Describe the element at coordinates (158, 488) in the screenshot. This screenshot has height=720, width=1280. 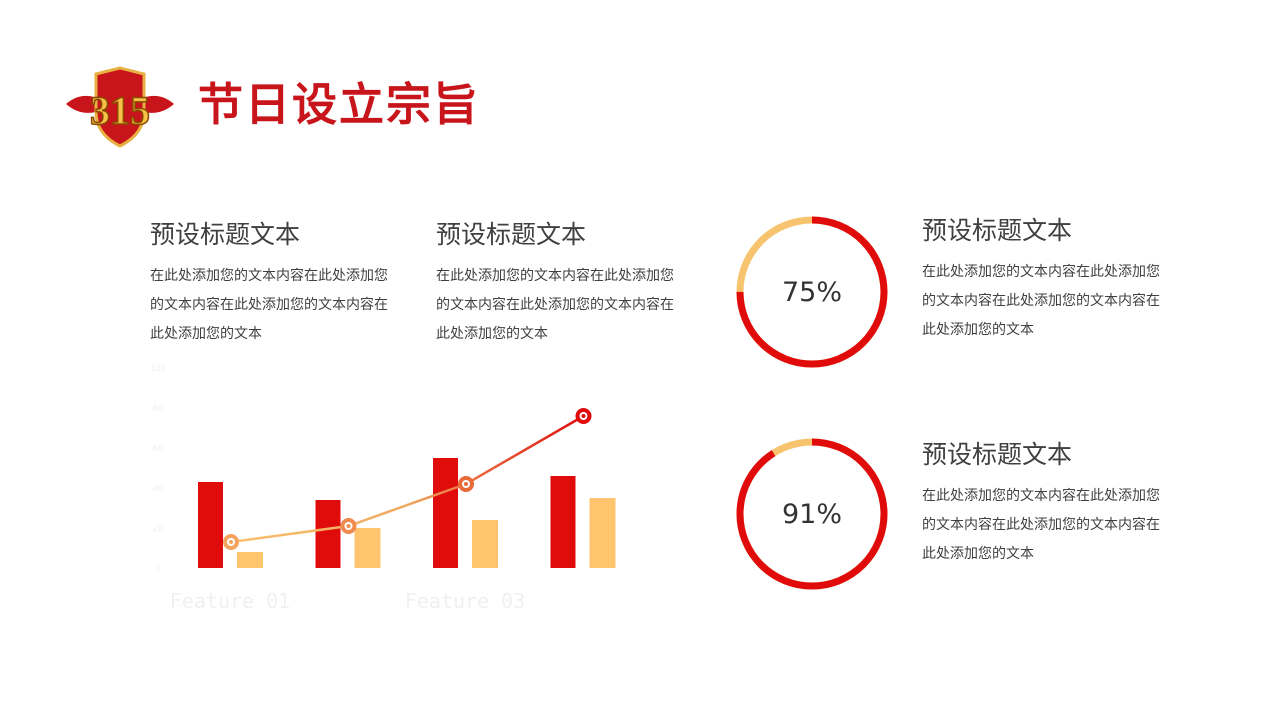
I see `y-tick-label: 40` at that location.